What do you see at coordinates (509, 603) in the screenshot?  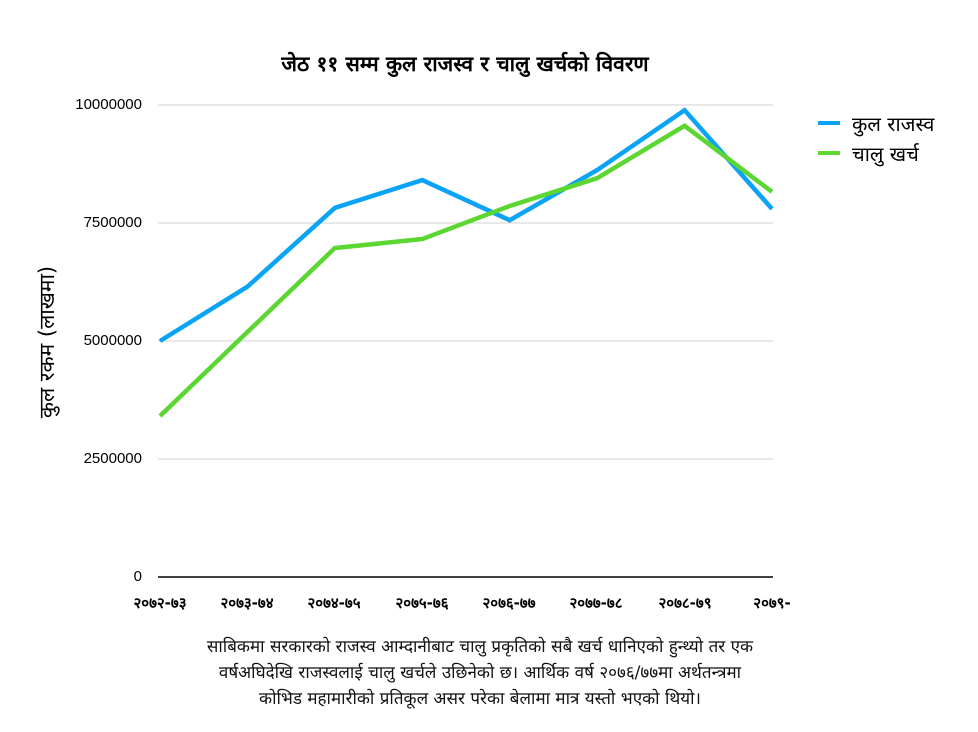 I see `x-tick-label: २०७६-७७` at bounding box center [509, 603].